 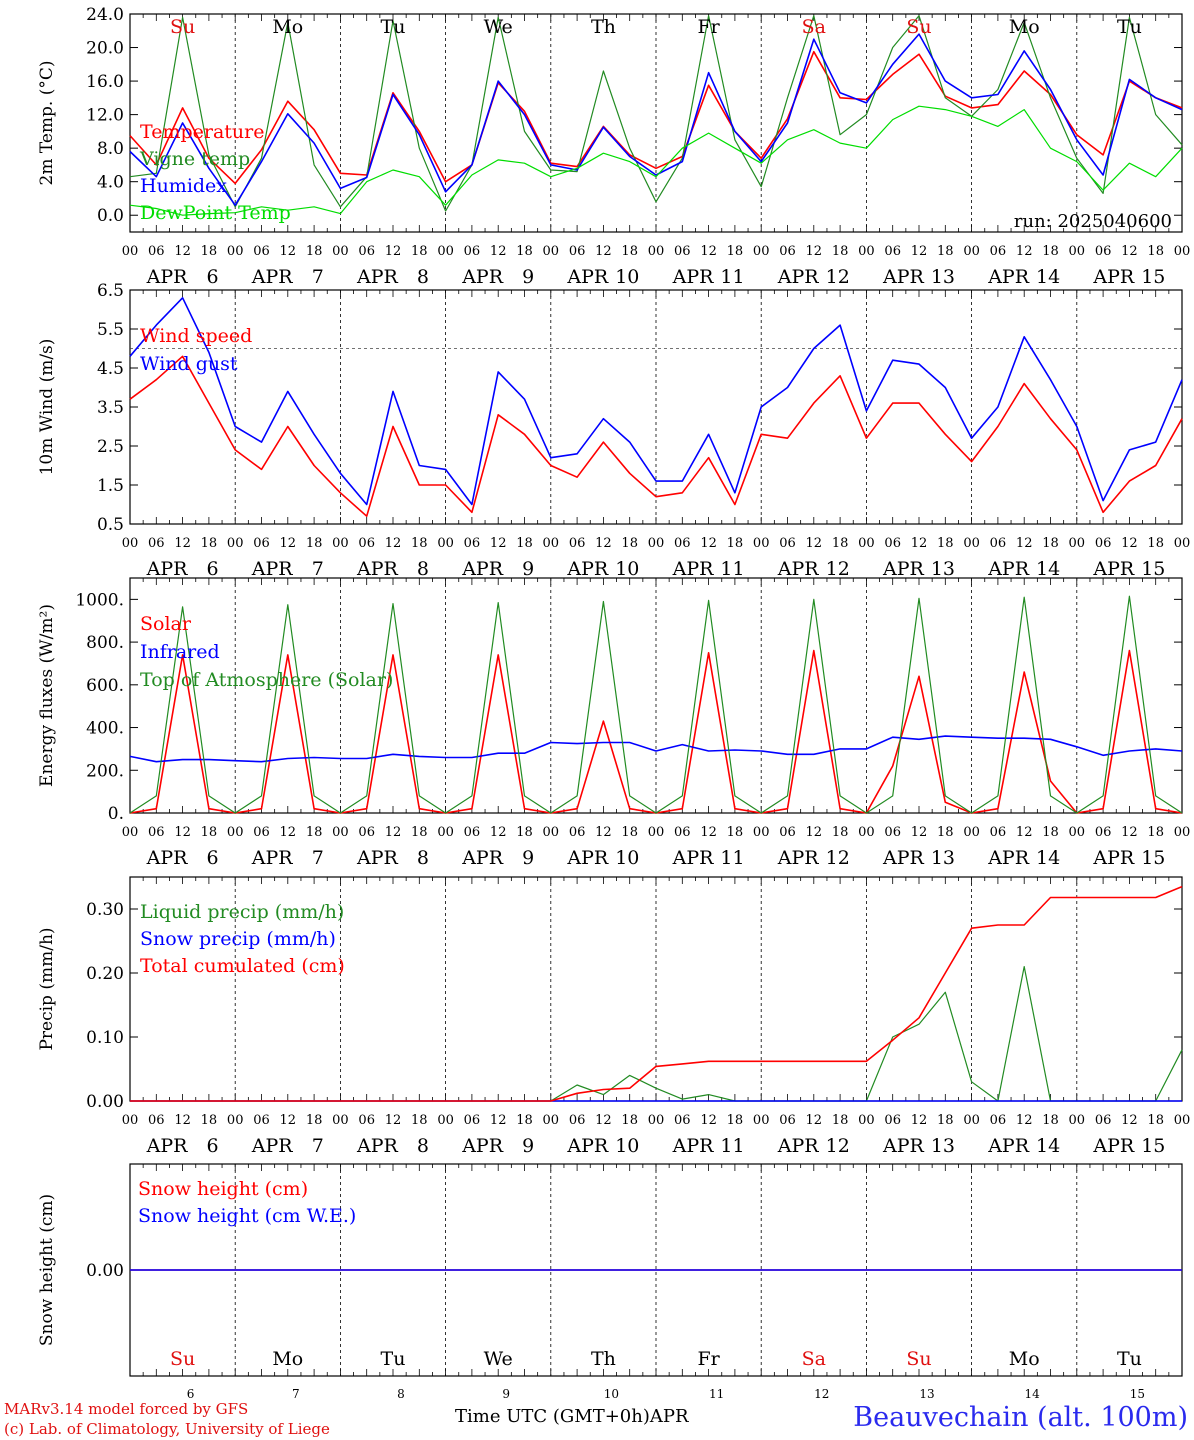 What do you see at coordinates (603, 1359) in the screenshot?
I see `weekday-label: Th` at bounding box center [603, 1359].